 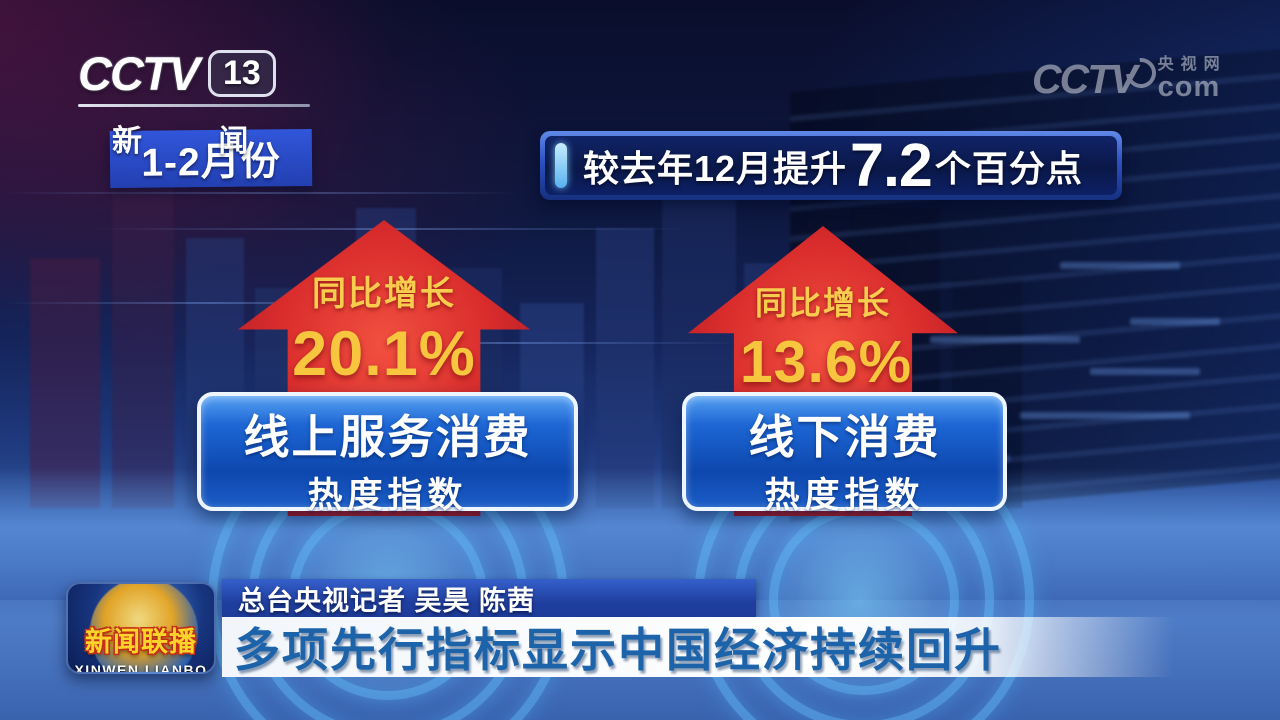 I want to click on banner-prefix: 较去年12月提升, so click(x=715, y=168).